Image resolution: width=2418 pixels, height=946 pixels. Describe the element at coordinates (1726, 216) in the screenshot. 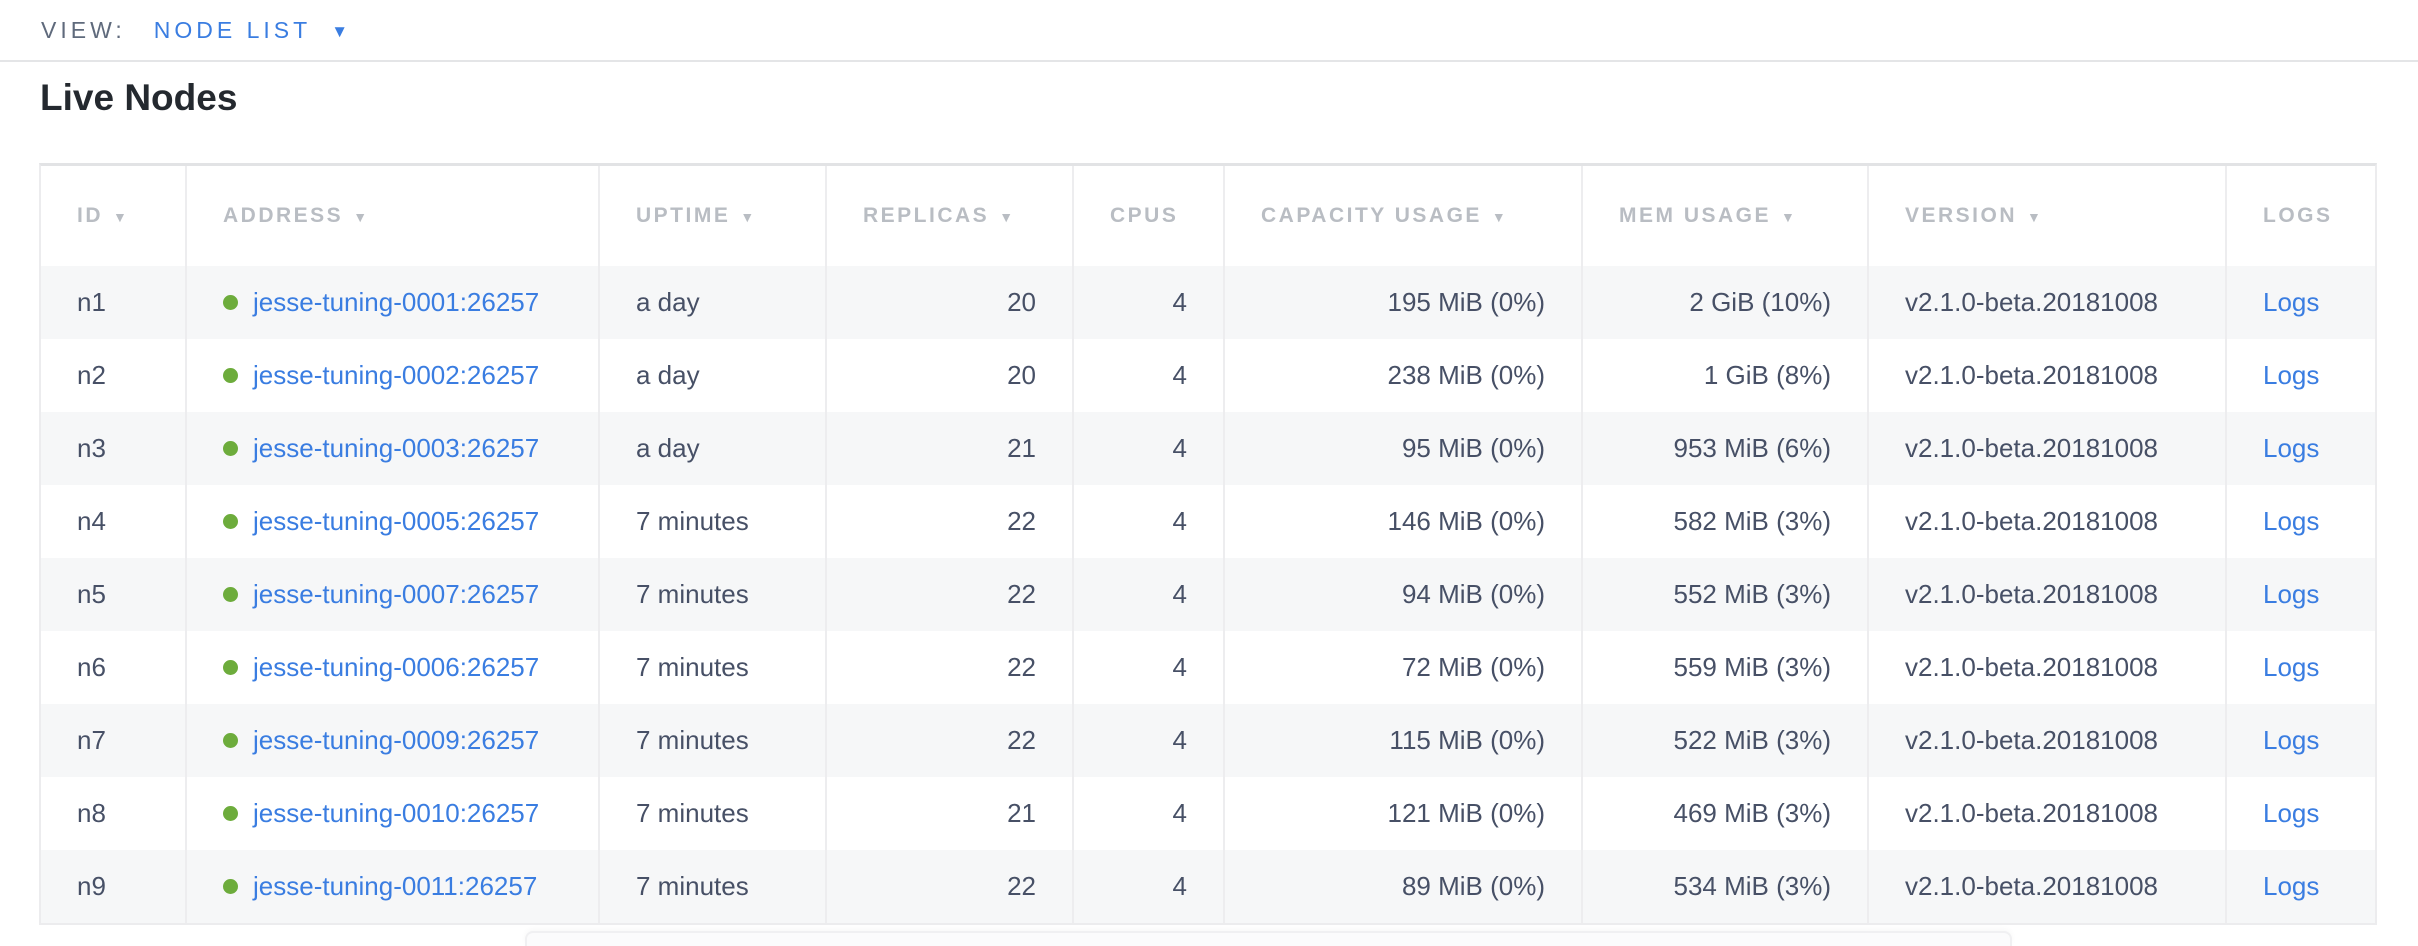

I see `column-header-mem: MEM USAGE ▼` at that location.